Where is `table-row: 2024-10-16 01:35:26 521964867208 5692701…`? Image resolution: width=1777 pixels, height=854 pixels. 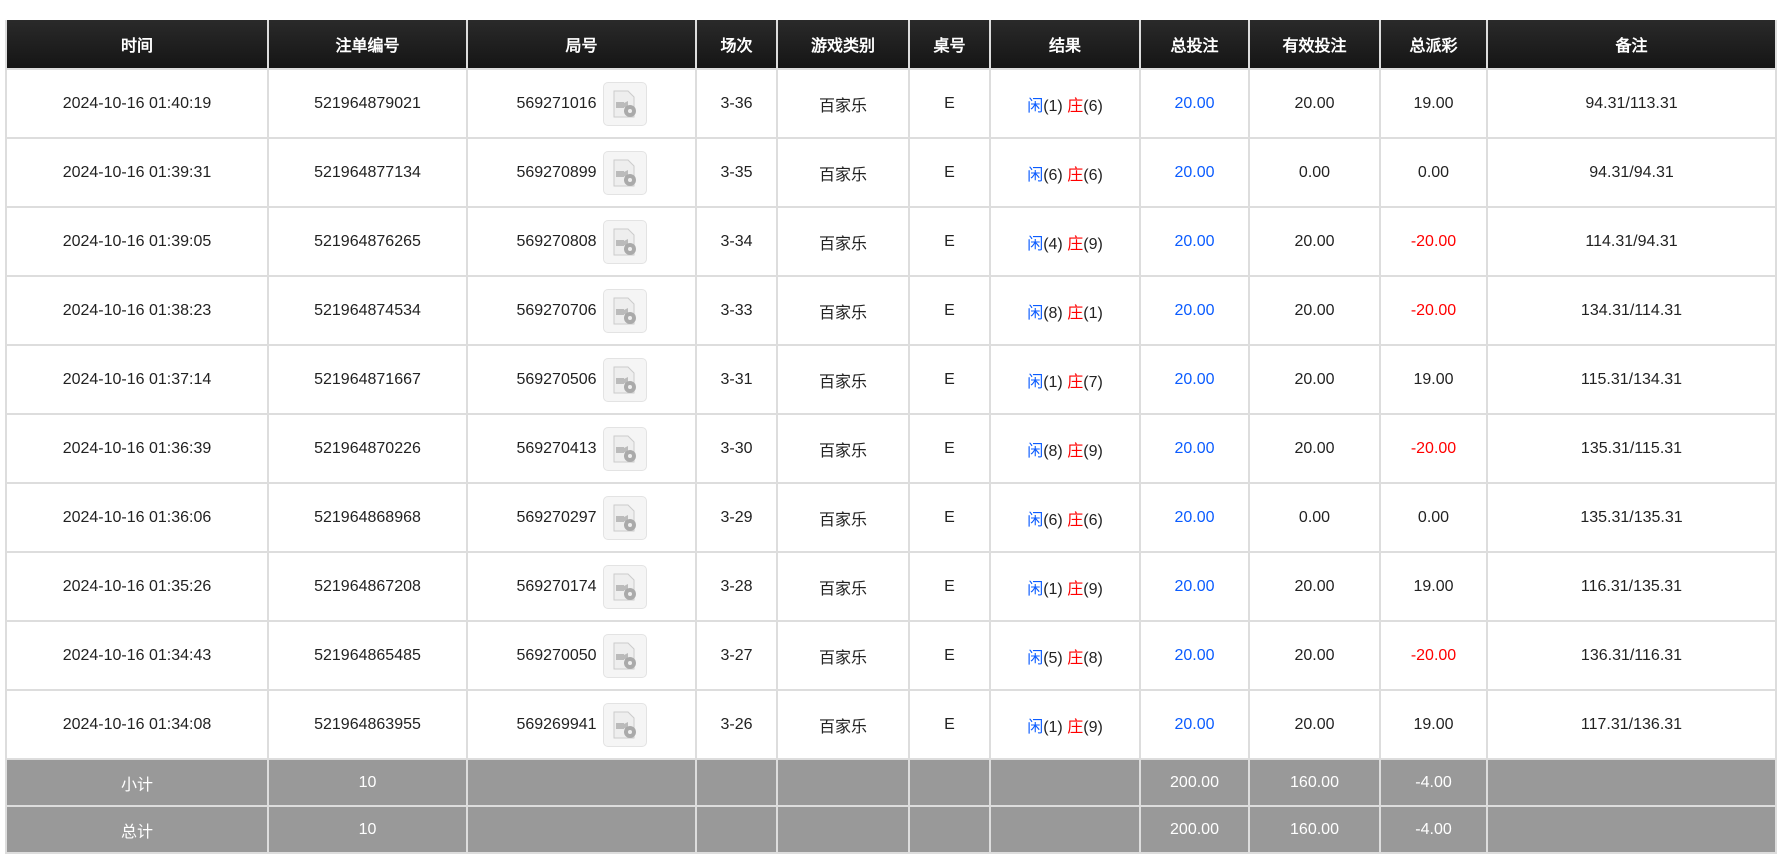
table-row: 2024-10-16 01:35:26 521964867208 5692701… is located at coordinates (891, 586).